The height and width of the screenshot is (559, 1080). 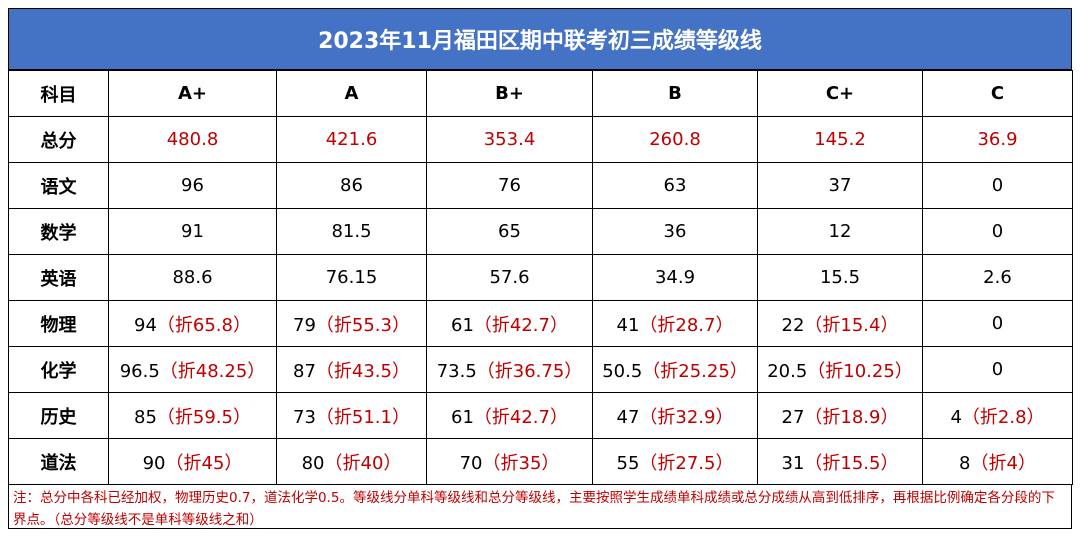 I want to click on score-value: 421.6, so click(x=351, y=139).